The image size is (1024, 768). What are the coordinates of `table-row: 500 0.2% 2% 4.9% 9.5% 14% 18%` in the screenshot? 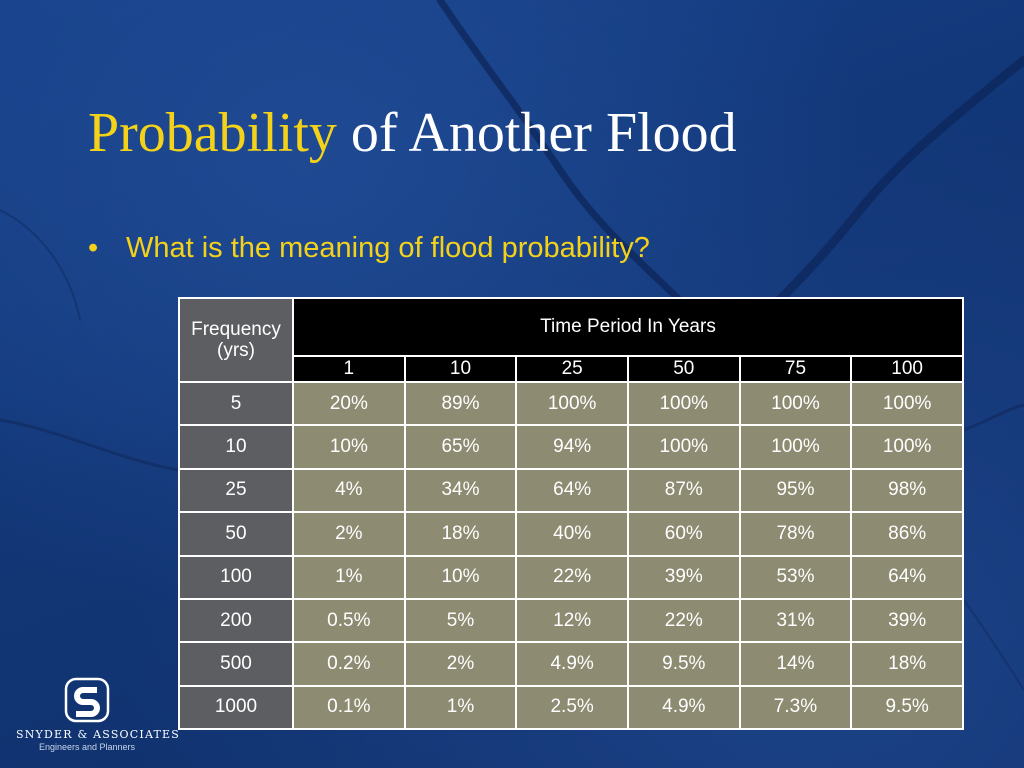 It's located at (571, 664).